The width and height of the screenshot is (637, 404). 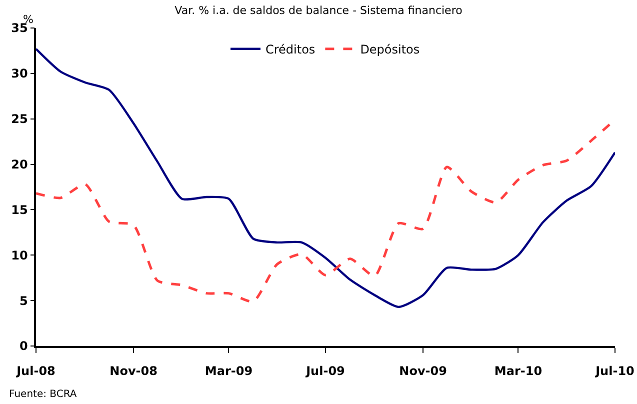 I want to click on x-tick-label: Nov-09, so click(x=423, y=371).